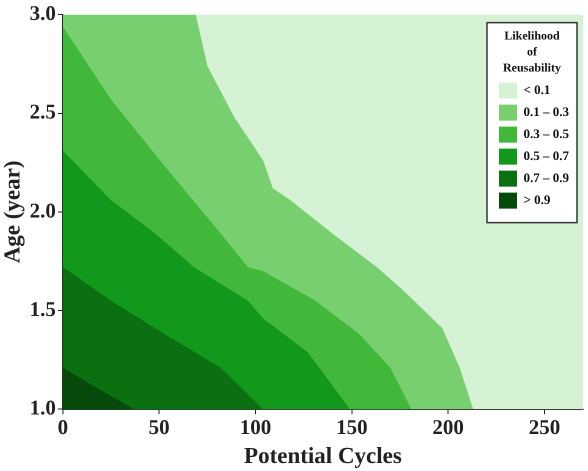 Image resolution: width=588 pixels, height=471 pixels. What do you see at coordinates (43, 210) in the screenshot?
I see `y-tick-label: 2.0` at bounding box center [43, 210].